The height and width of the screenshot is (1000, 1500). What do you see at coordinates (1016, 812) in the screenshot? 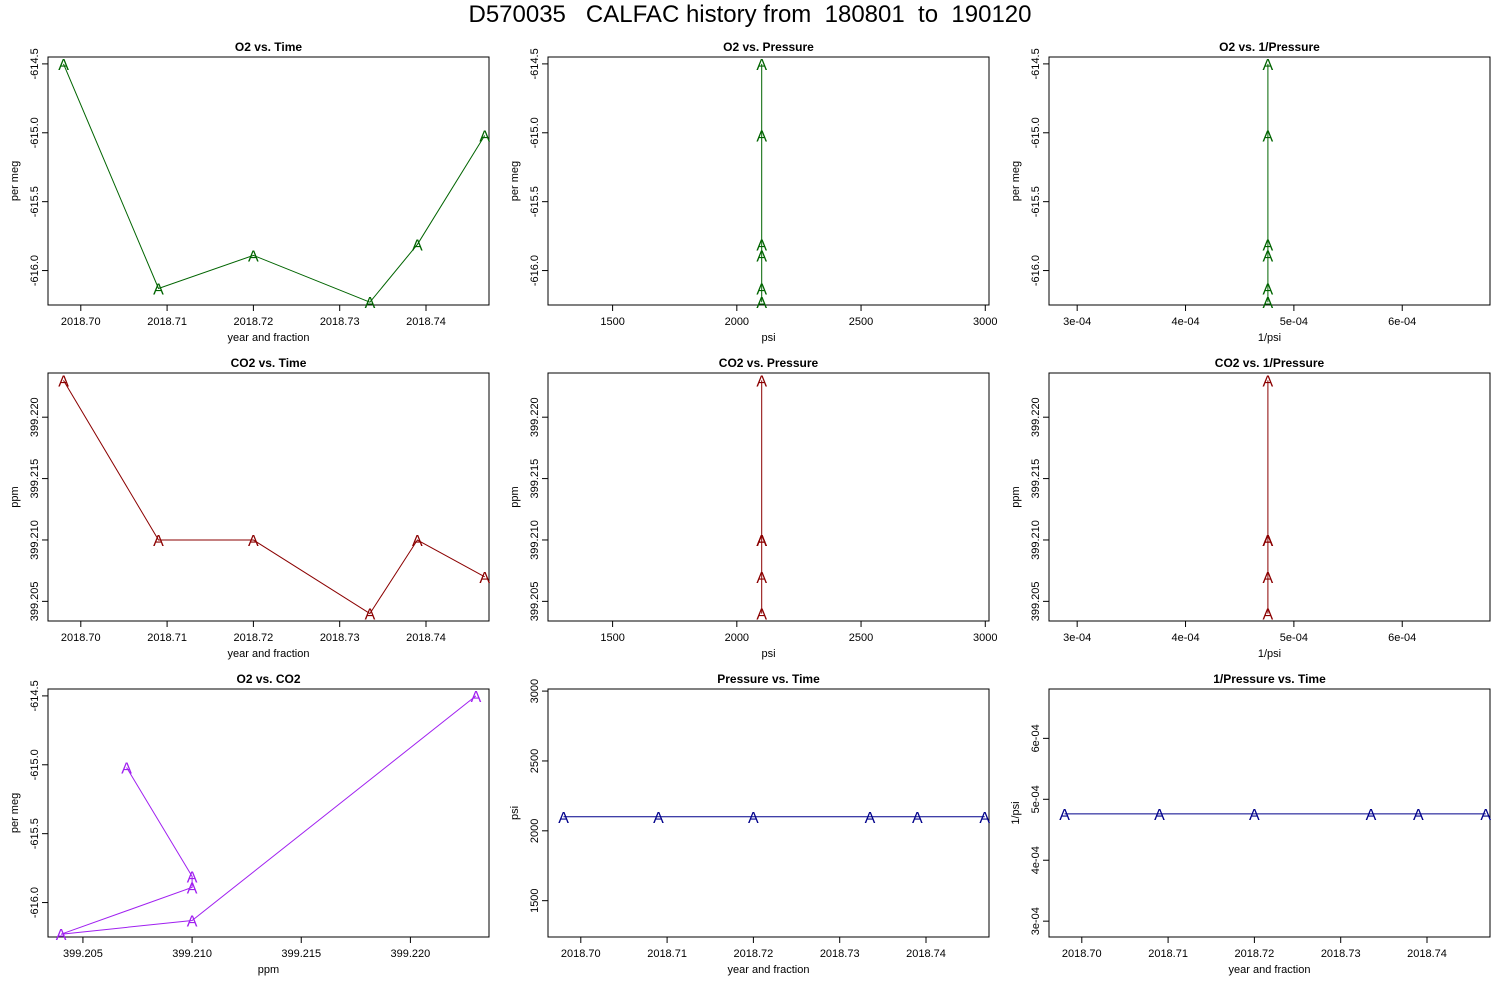
I see `y-axis-label: 1/psi` at bounding box center [1016, 812].